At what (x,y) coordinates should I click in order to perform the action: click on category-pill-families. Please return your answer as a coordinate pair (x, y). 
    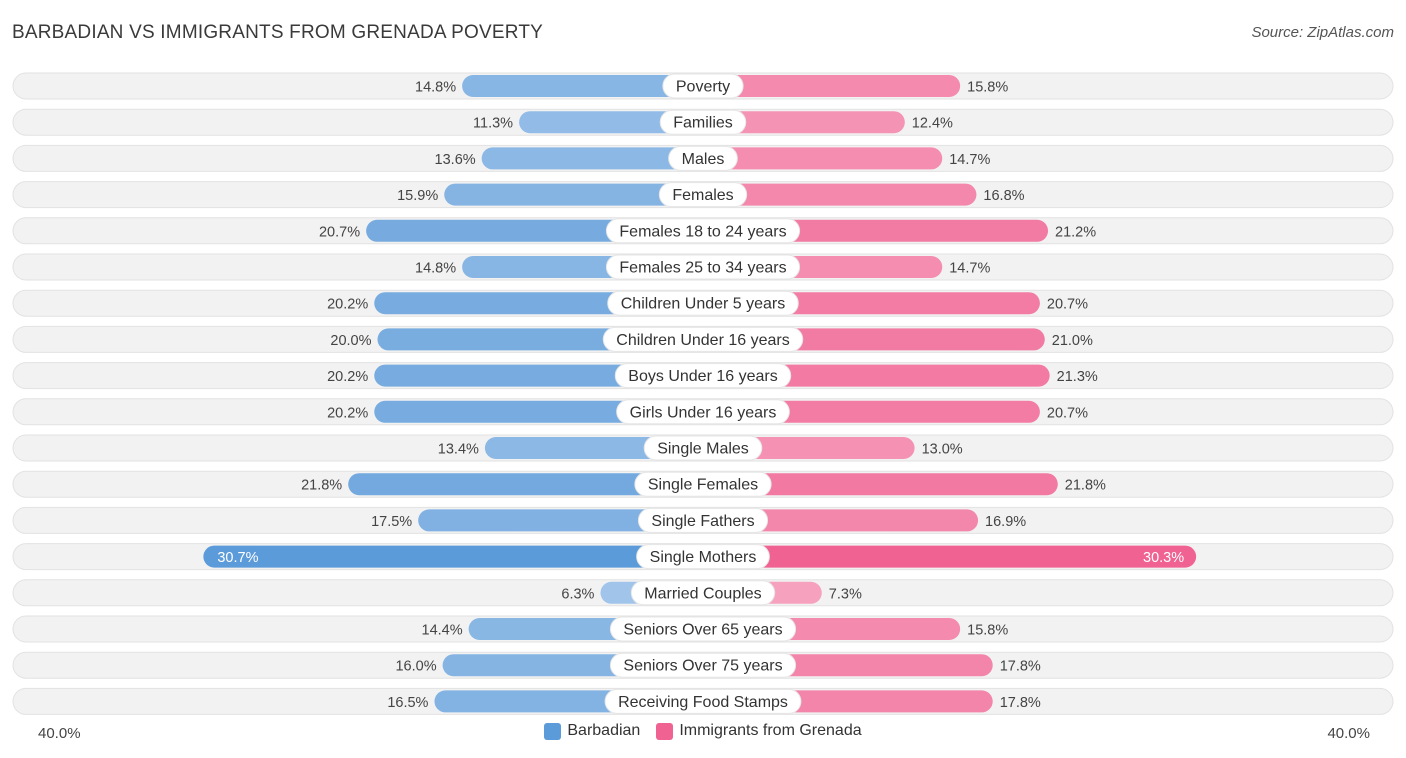
    Looking at the image, I should click on (703, 122).